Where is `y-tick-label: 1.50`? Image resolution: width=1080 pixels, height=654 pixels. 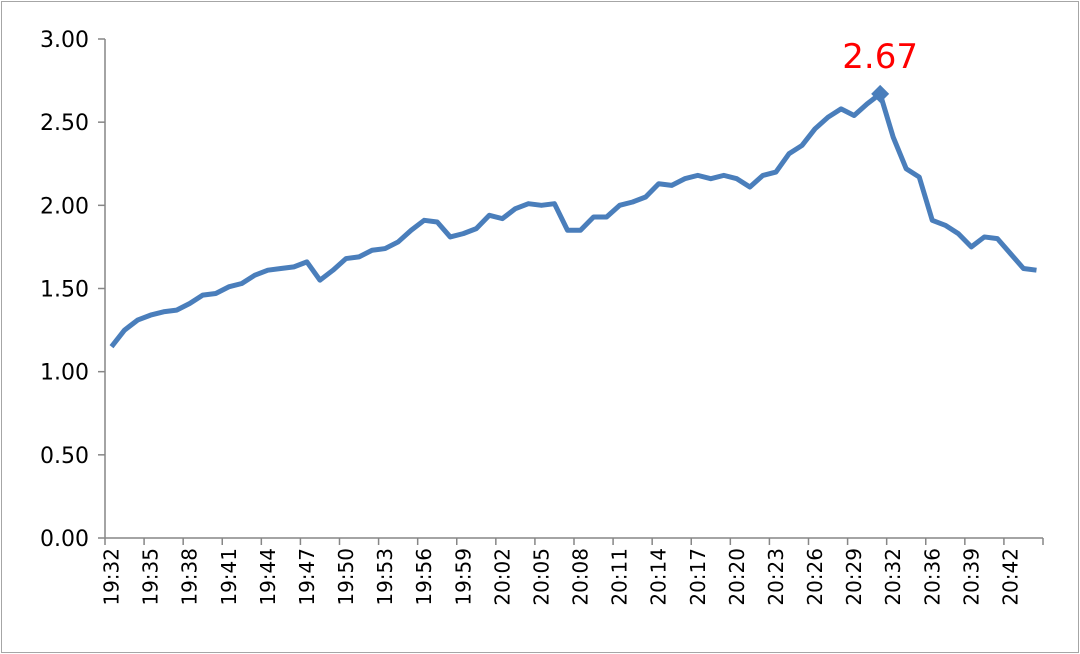 y-tick-label: 1.50 is located at coordinates (64, 290).